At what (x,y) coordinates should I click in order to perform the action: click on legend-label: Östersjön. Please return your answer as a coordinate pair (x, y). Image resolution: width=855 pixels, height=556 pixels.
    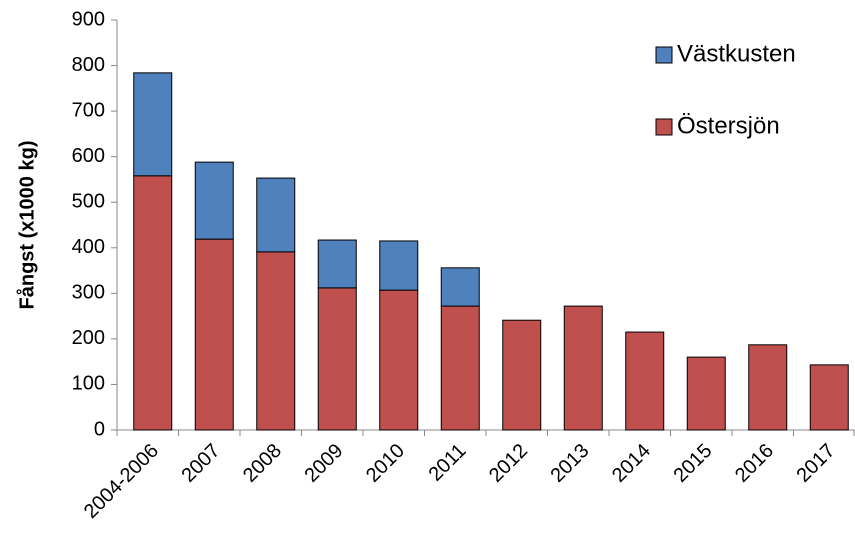
    Looking at the image, I should click on (728, 125).